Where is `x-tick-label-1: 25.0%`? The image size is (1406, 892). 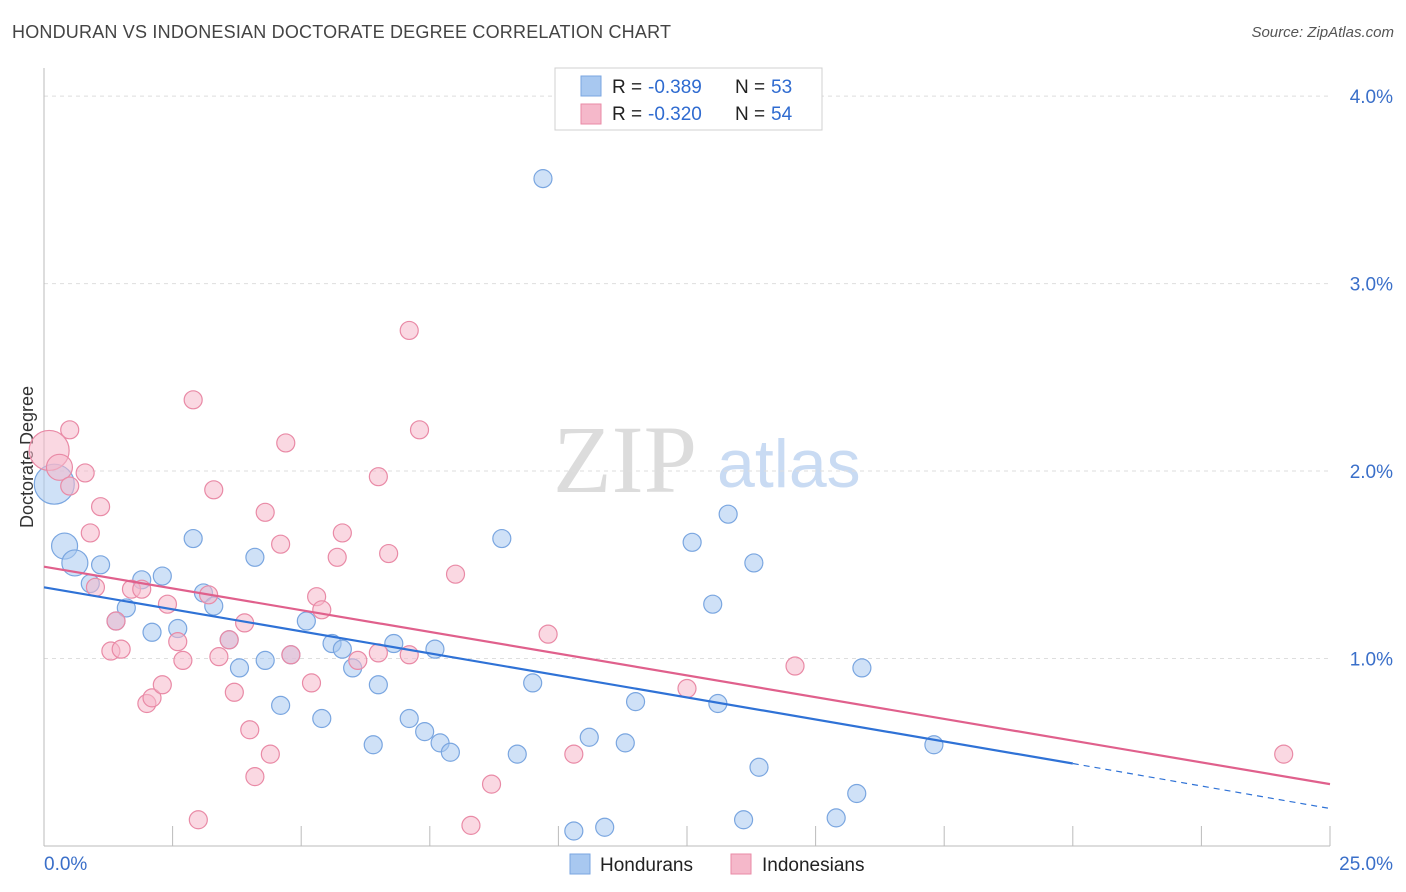
x-tick-label-1: 25.0% is located at coordinates (1366, 864).